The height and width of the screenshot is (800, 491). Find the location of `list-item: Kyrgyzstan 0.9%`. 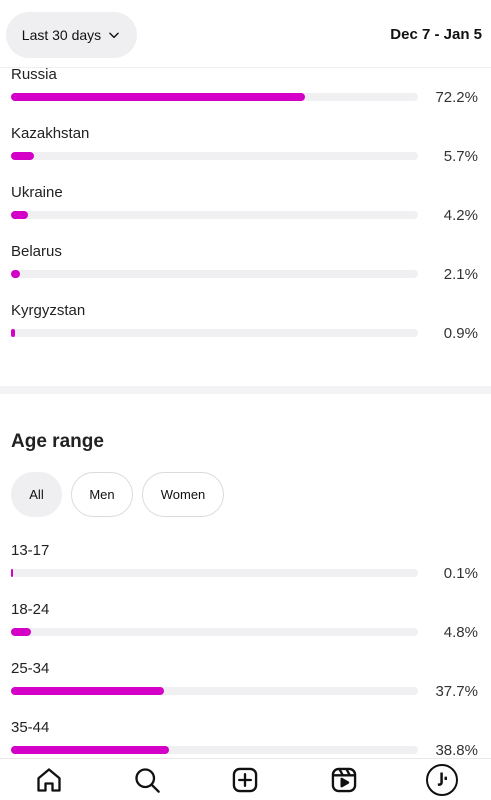

list-item: Kyrgyzstan 0.9% is located at coordinates (245, 331).